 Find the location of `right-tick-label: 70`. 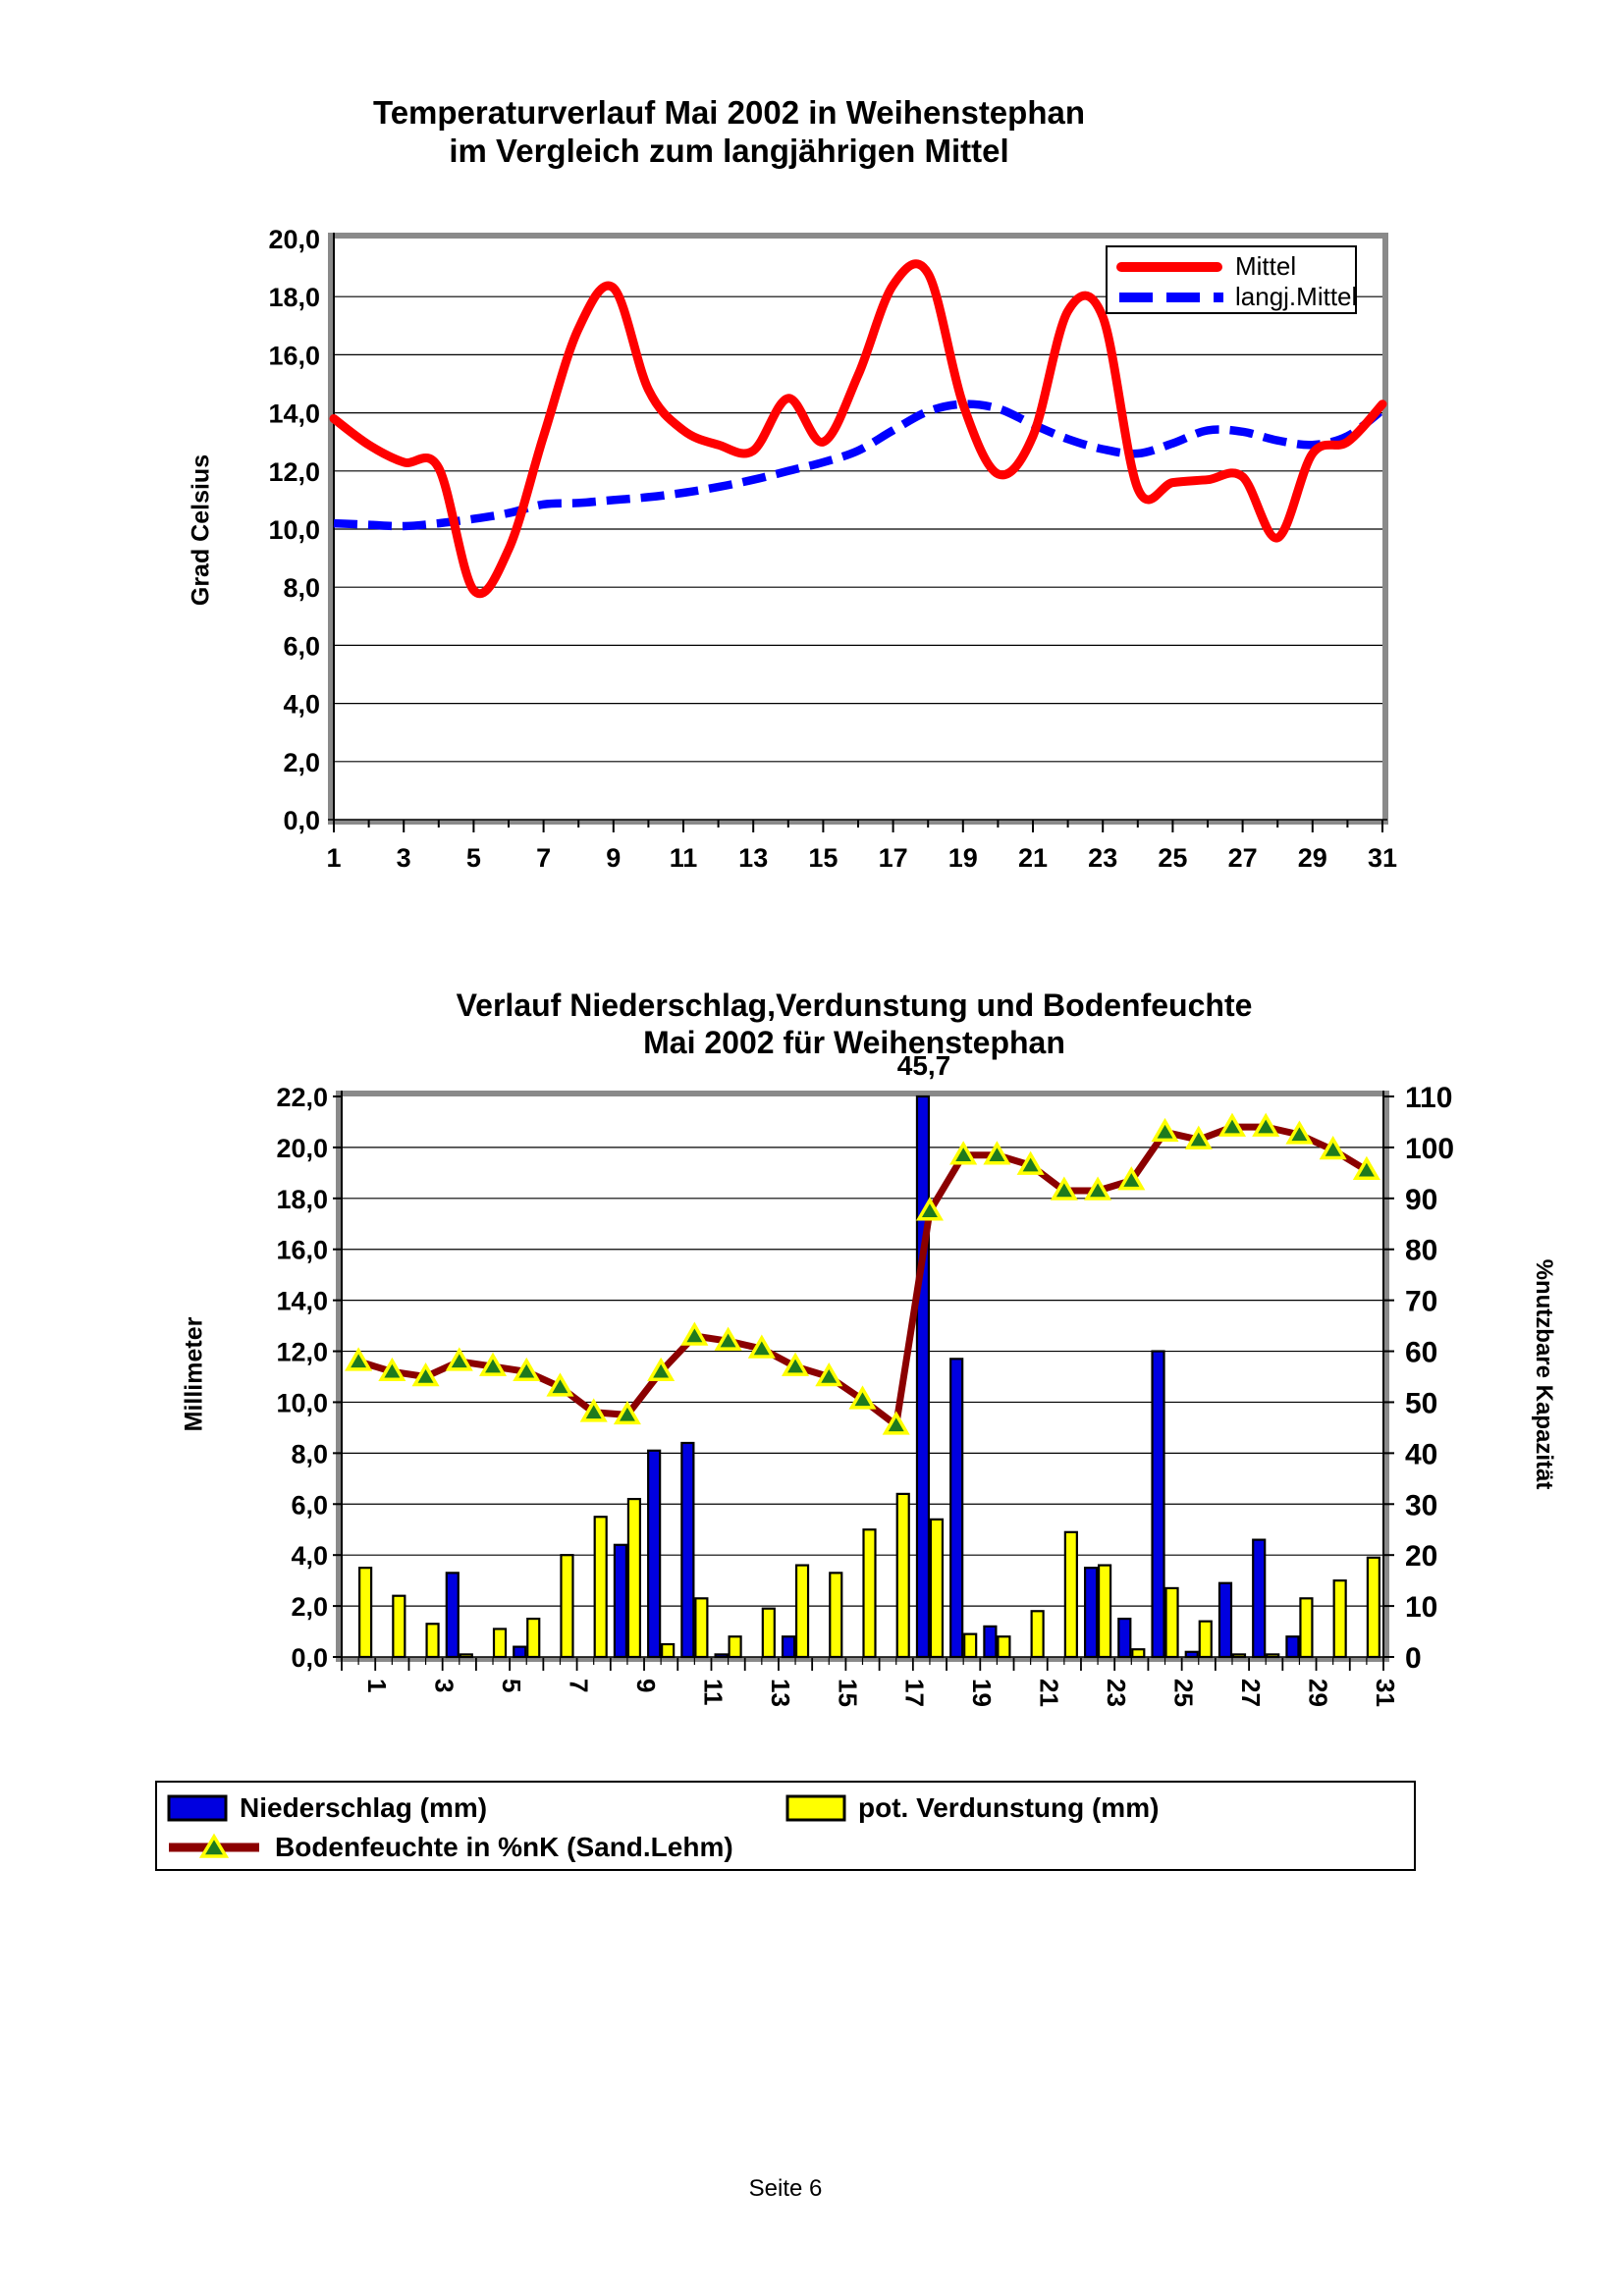

right-tick-label: 70 is located at coordinates (1421, 1302).